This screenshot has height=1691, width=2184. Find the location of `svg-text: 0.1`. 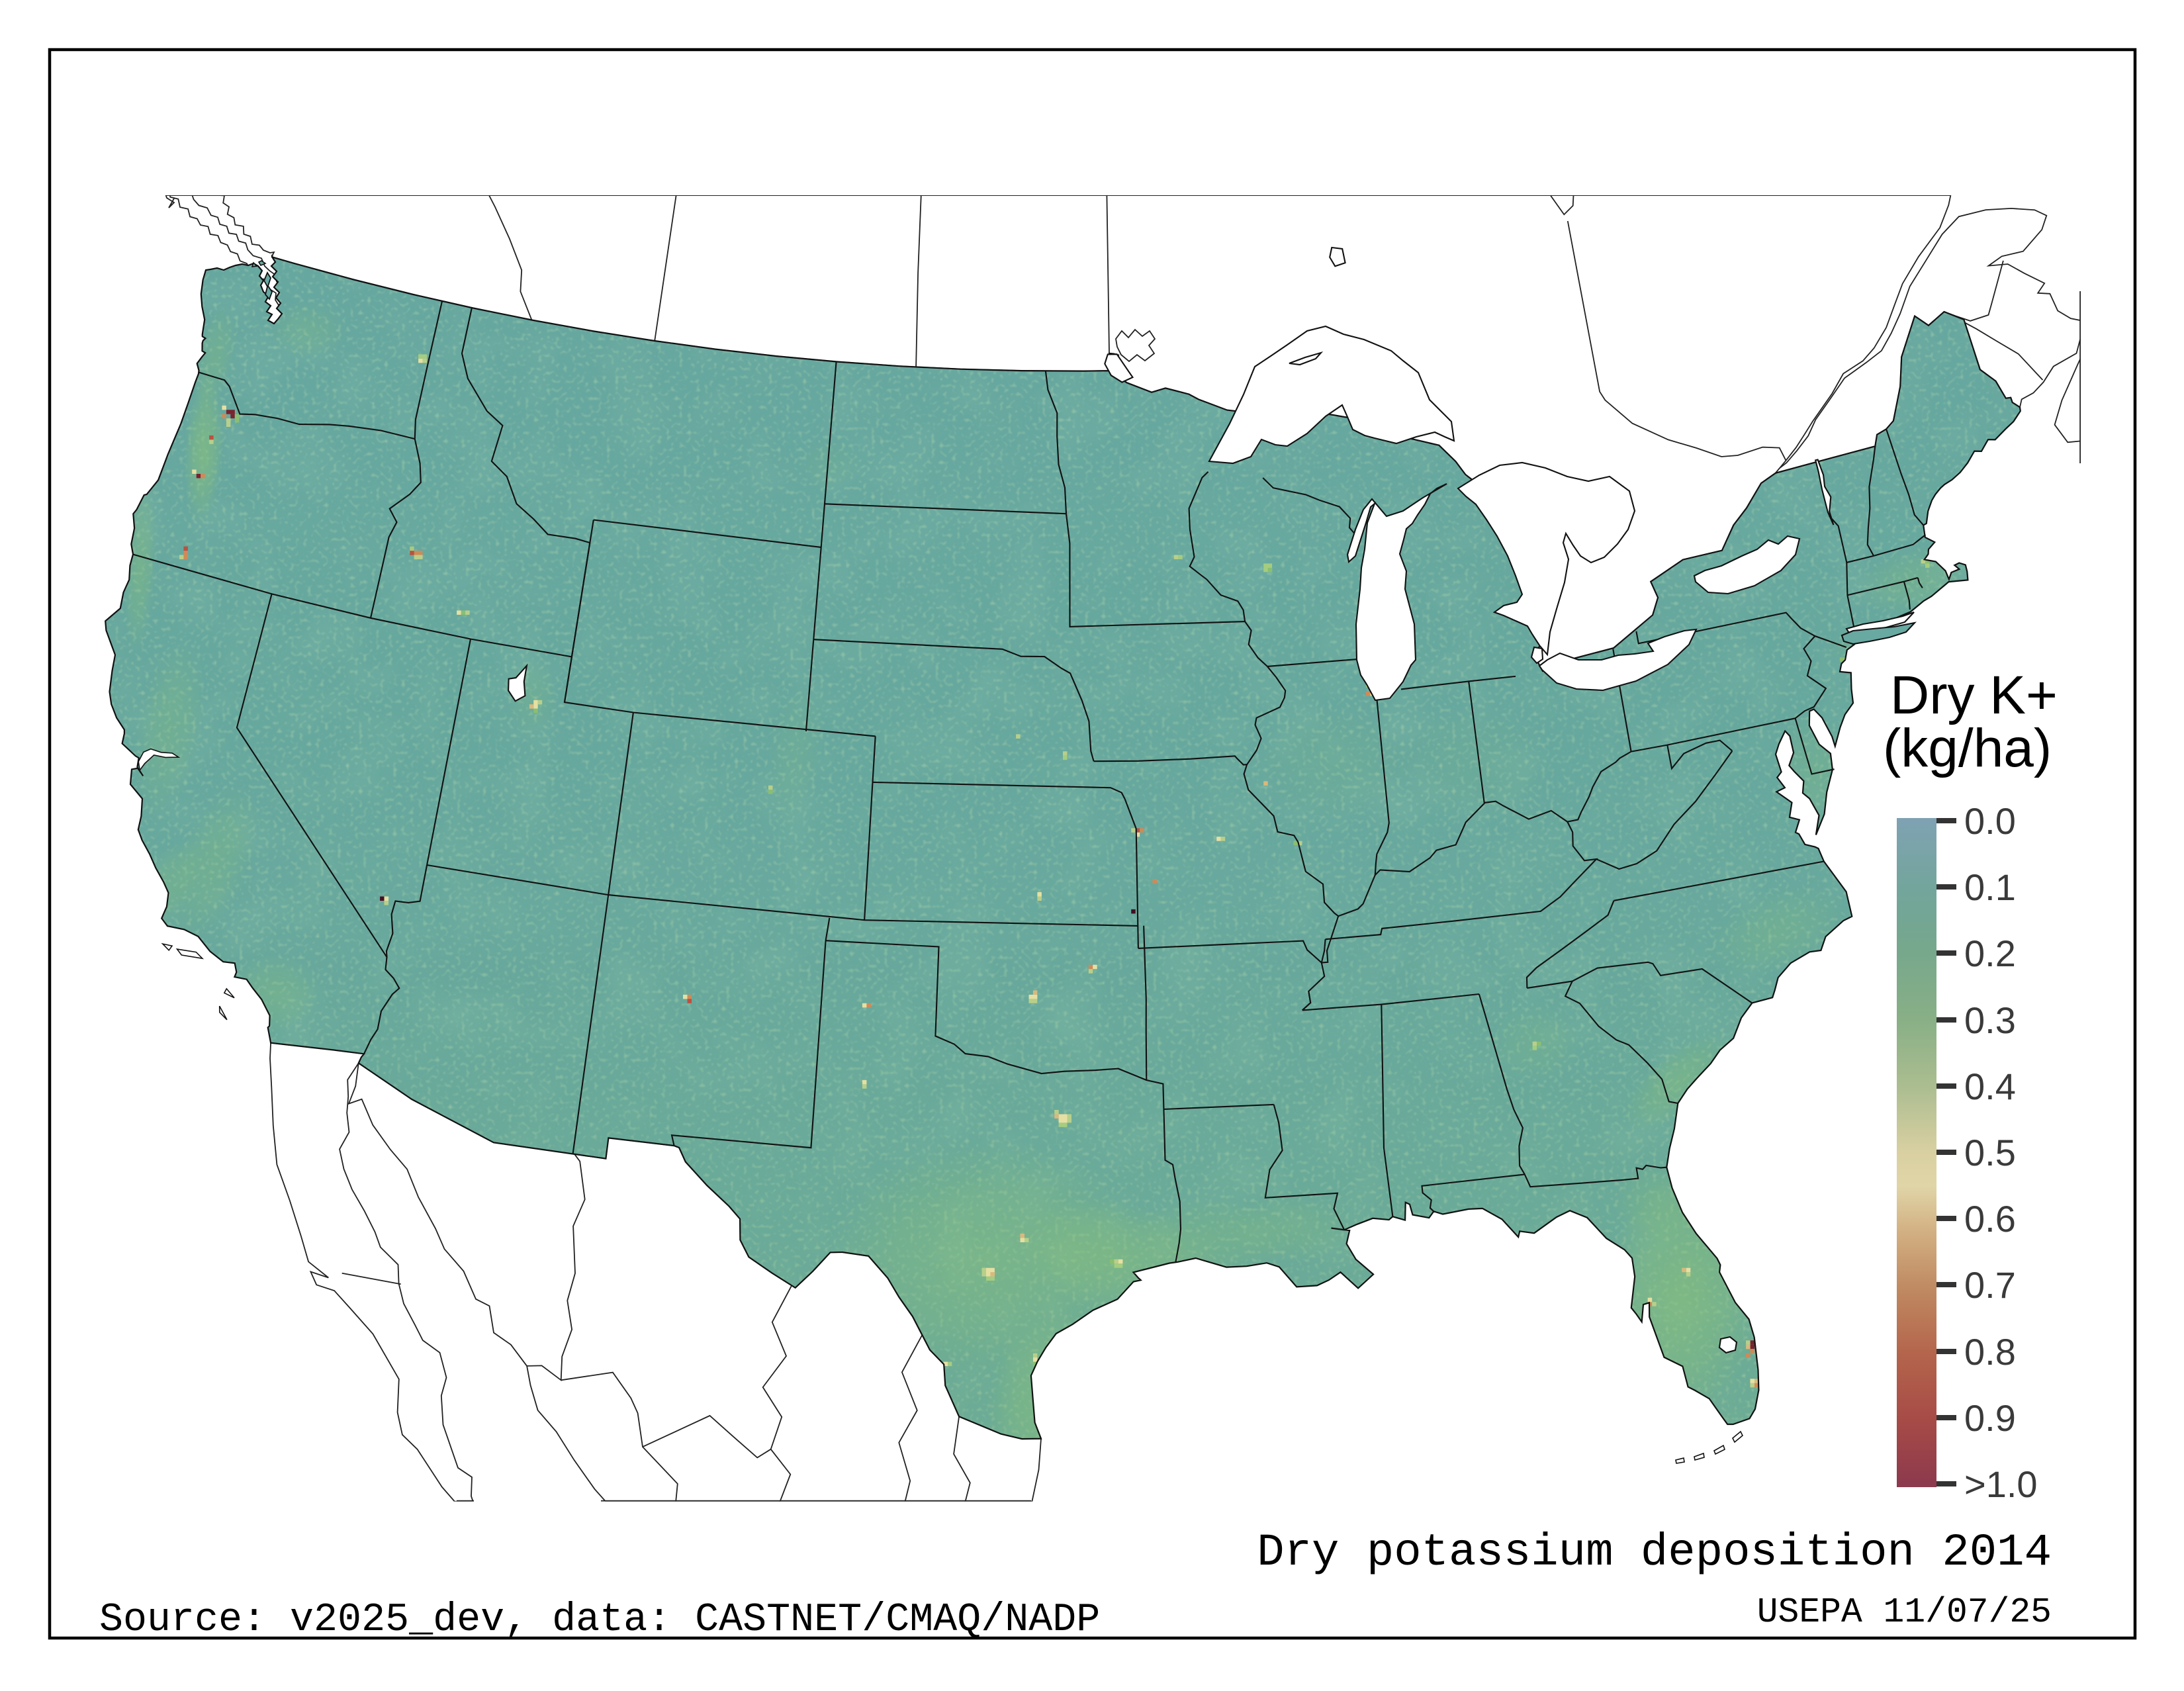

svg-text: 0.1 is located at coordinates (1990, 887).